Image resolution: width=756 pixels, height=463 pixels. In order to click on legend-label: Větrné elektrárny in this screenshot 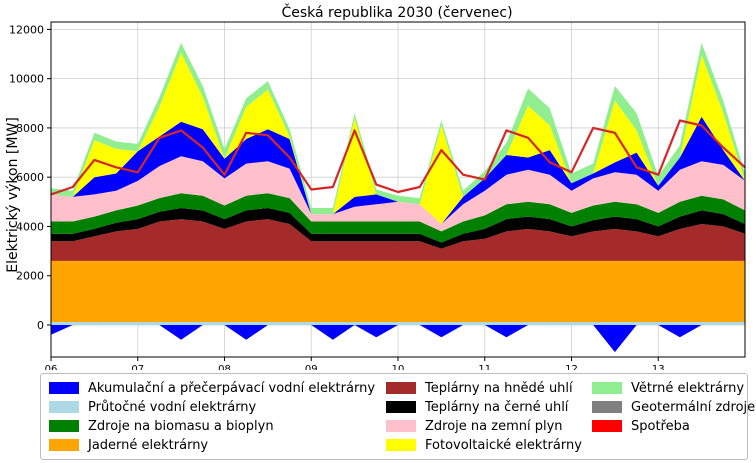, I will do `click(688, 388)`.